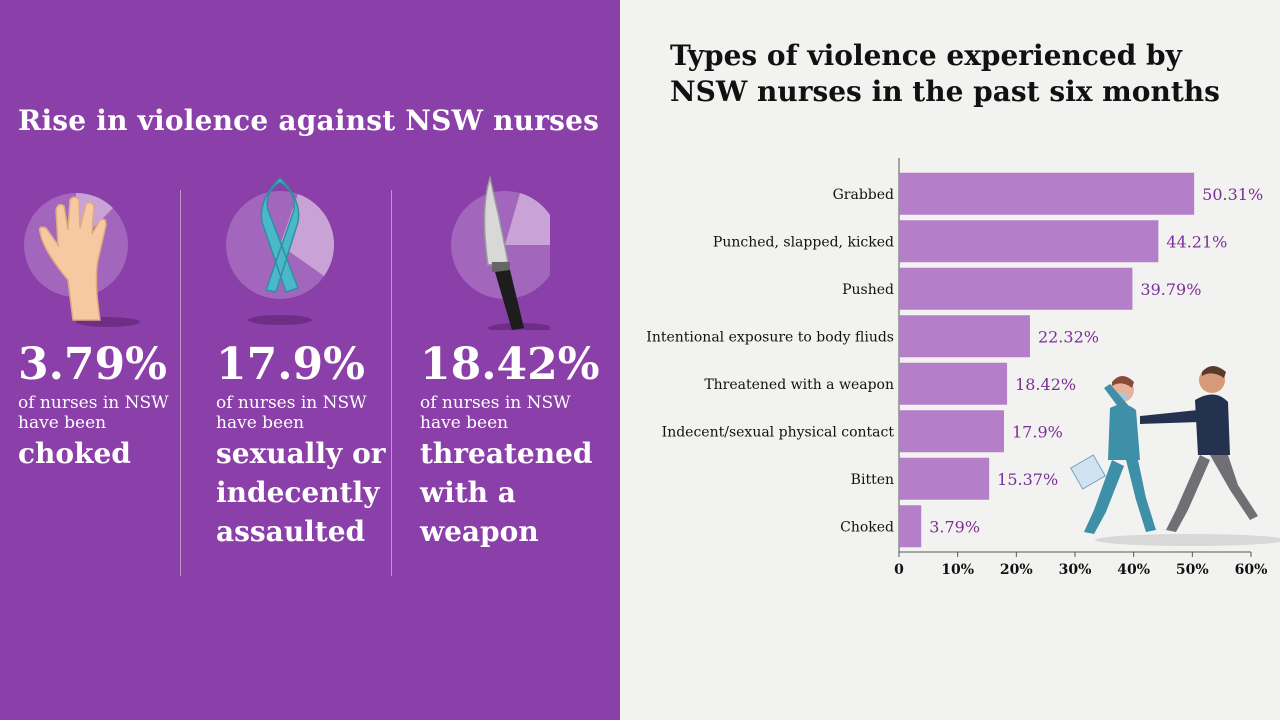 This screenshot has width=1280, height=720. I want to click on stat-value: 17.9%, so click(290, 364).